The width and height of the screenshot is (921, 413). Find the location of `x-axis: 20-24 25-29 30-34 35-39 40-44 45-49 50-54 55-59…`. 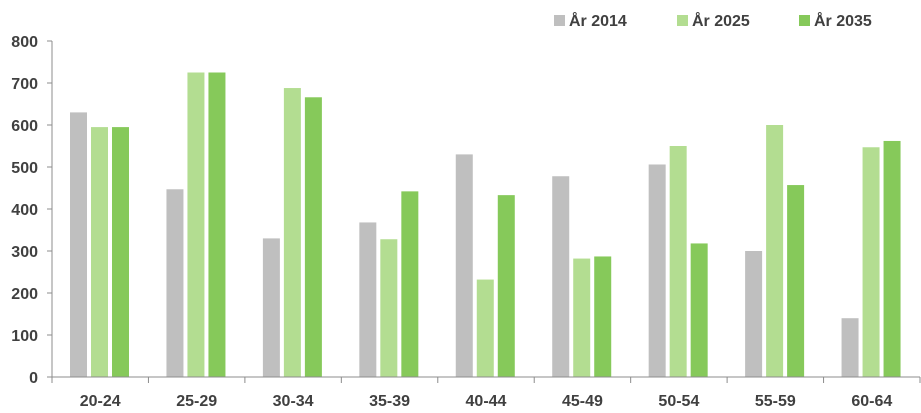

x-axis: 20-24 25-29 30-34 35-39 40-44 45-49 50-54 55-59… is located at coordinates (486, 393).